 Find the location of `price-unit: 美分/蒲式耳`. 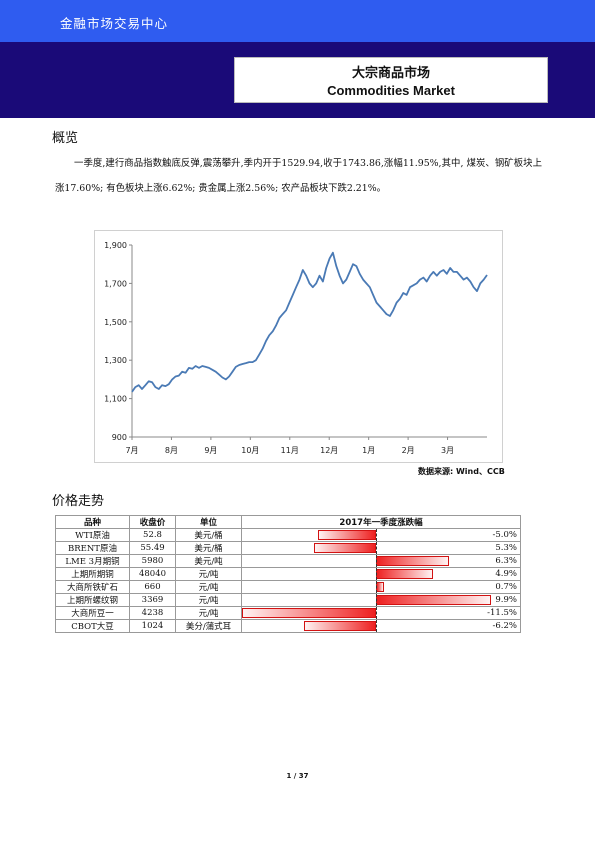

price-unit: 美分/蒲式耳 is located at coordinates (208, 626).